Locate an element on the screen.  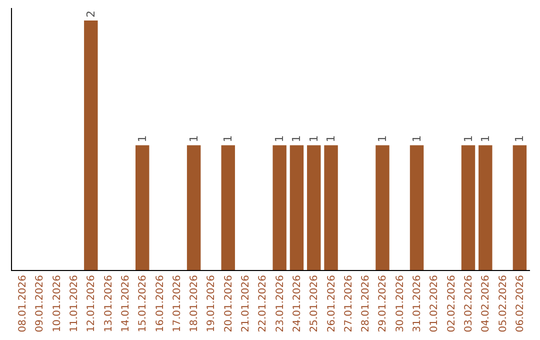
x-tick-label: 28.01.2026 is located at coordinates (366, 303).